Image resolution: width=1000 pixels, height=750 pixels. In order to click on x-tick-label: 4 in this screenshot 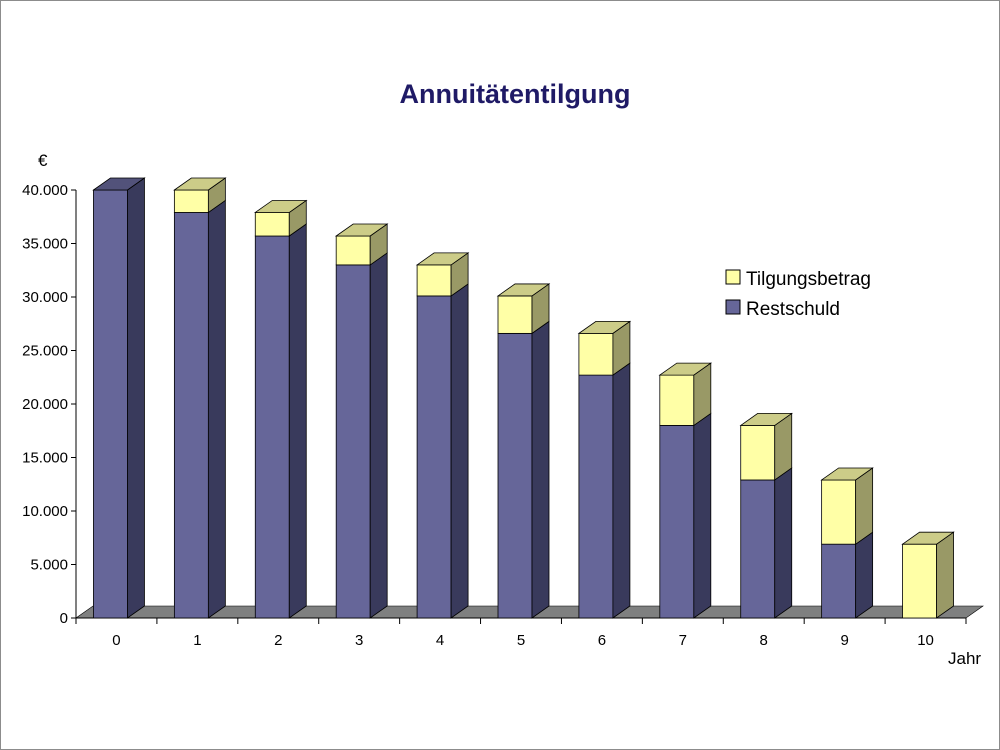, I will do `click(440, 640)`.